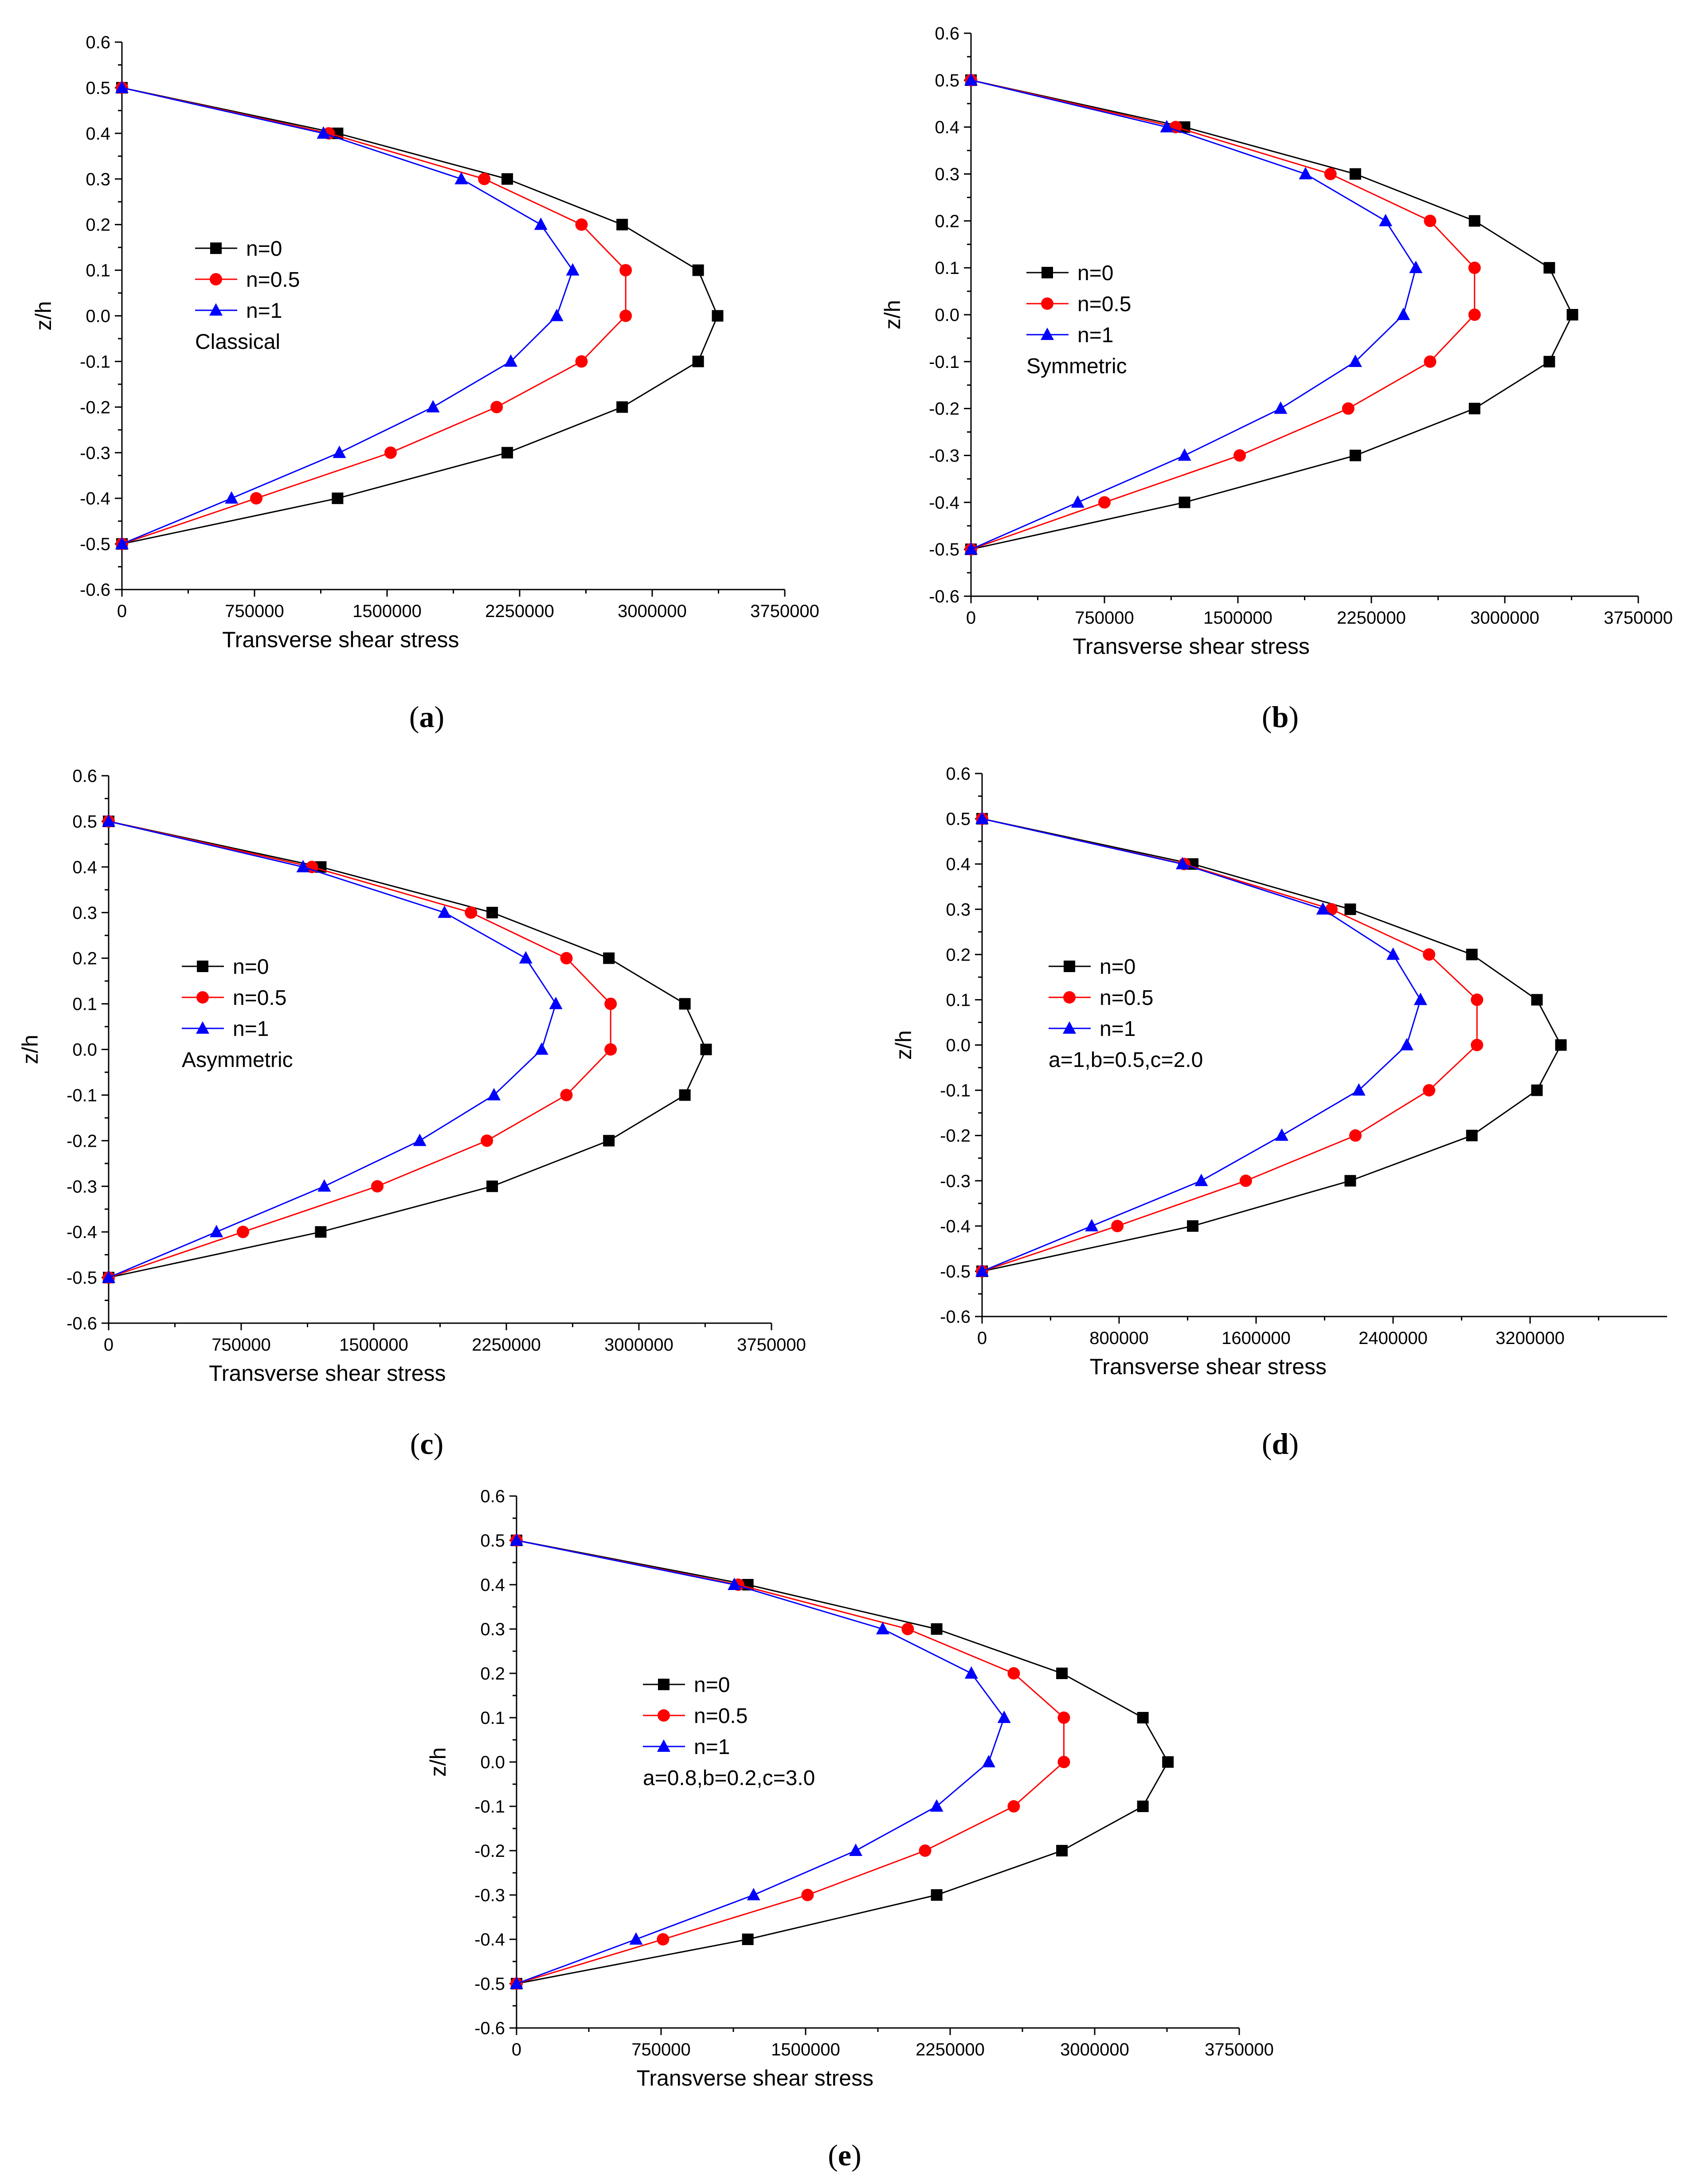  I want to click on legend-label: n=0.5, so click(721, 1716).